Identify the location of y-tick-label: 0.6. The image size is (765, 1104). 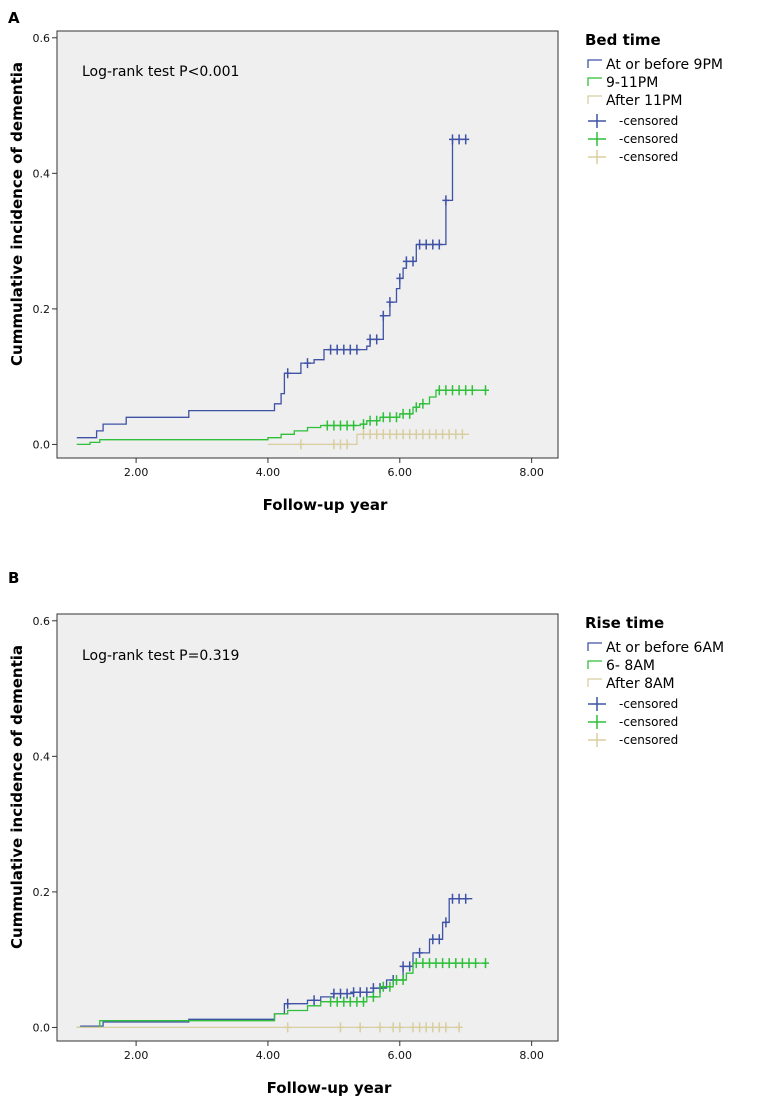
(42, 621).